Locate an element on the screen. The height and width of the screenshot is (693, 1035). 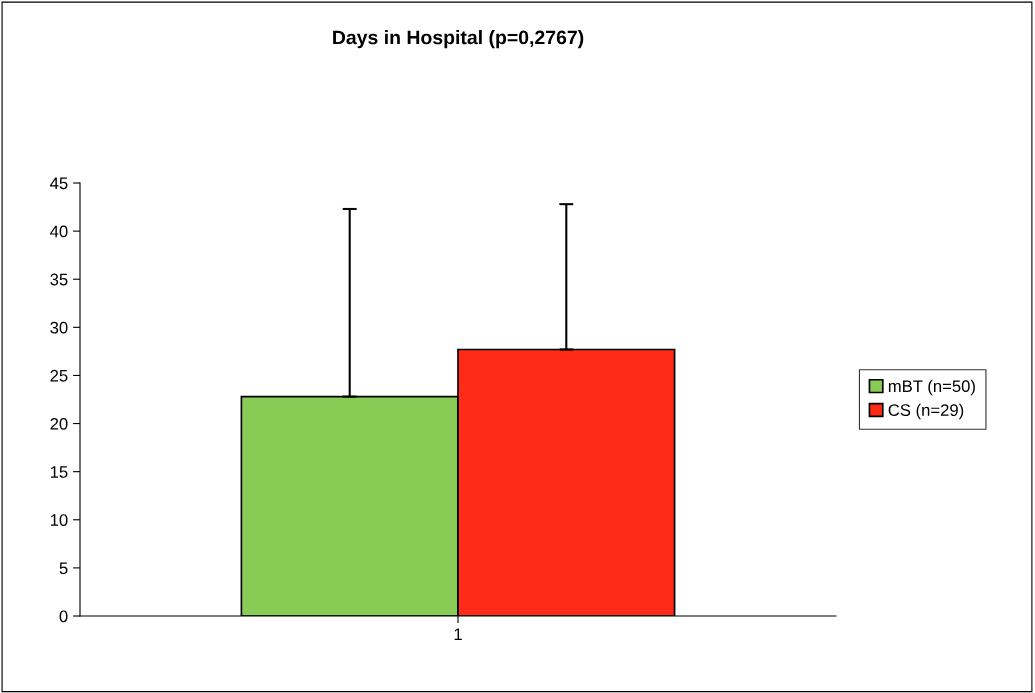
y-tick-label: 20 is located at coordinates (59, 423).